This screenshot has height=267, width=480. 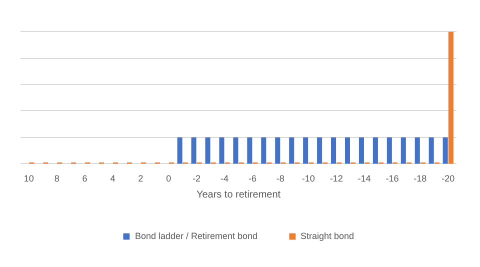 What do you see at coordinates (336, 179) in the screenshot?
I see `x-tick-label: -12` at bounding box center [336, 179].